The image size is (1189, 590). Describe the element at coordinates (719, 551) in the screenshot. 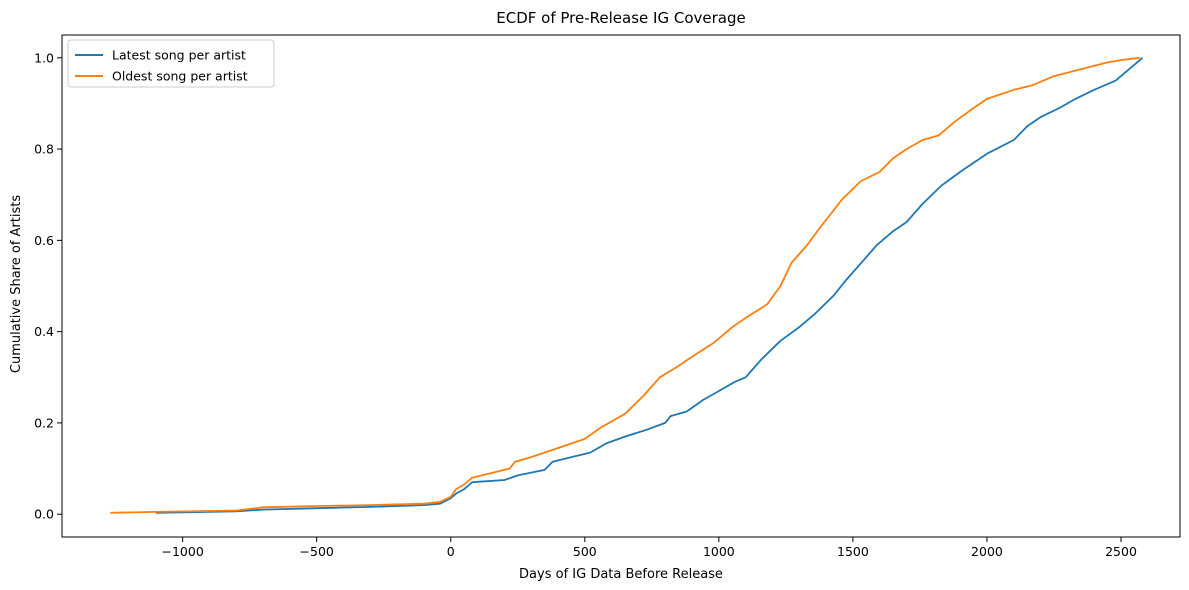

I see `x-tick-label: 1000` at that location.